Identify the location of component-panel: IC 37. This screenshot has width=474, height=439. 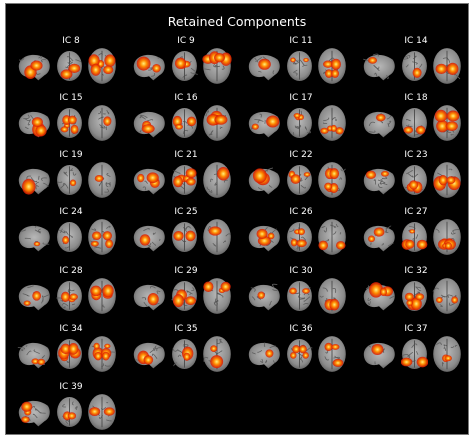
(412, 353).